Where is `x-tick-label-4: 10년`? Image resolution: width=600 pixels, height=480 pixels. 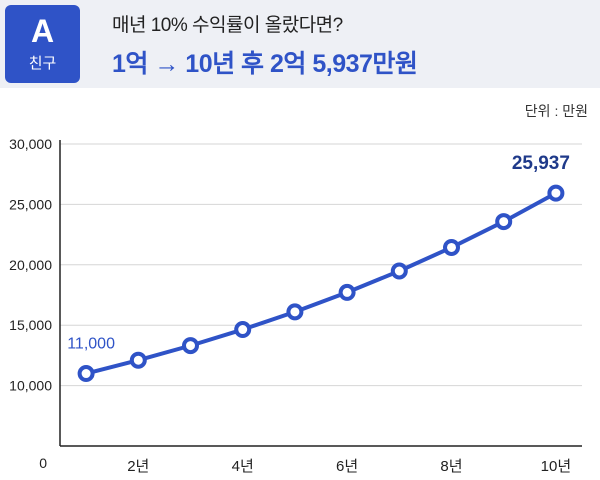
x-tick-label-4: 10년 is located at coordinates (556, 466).